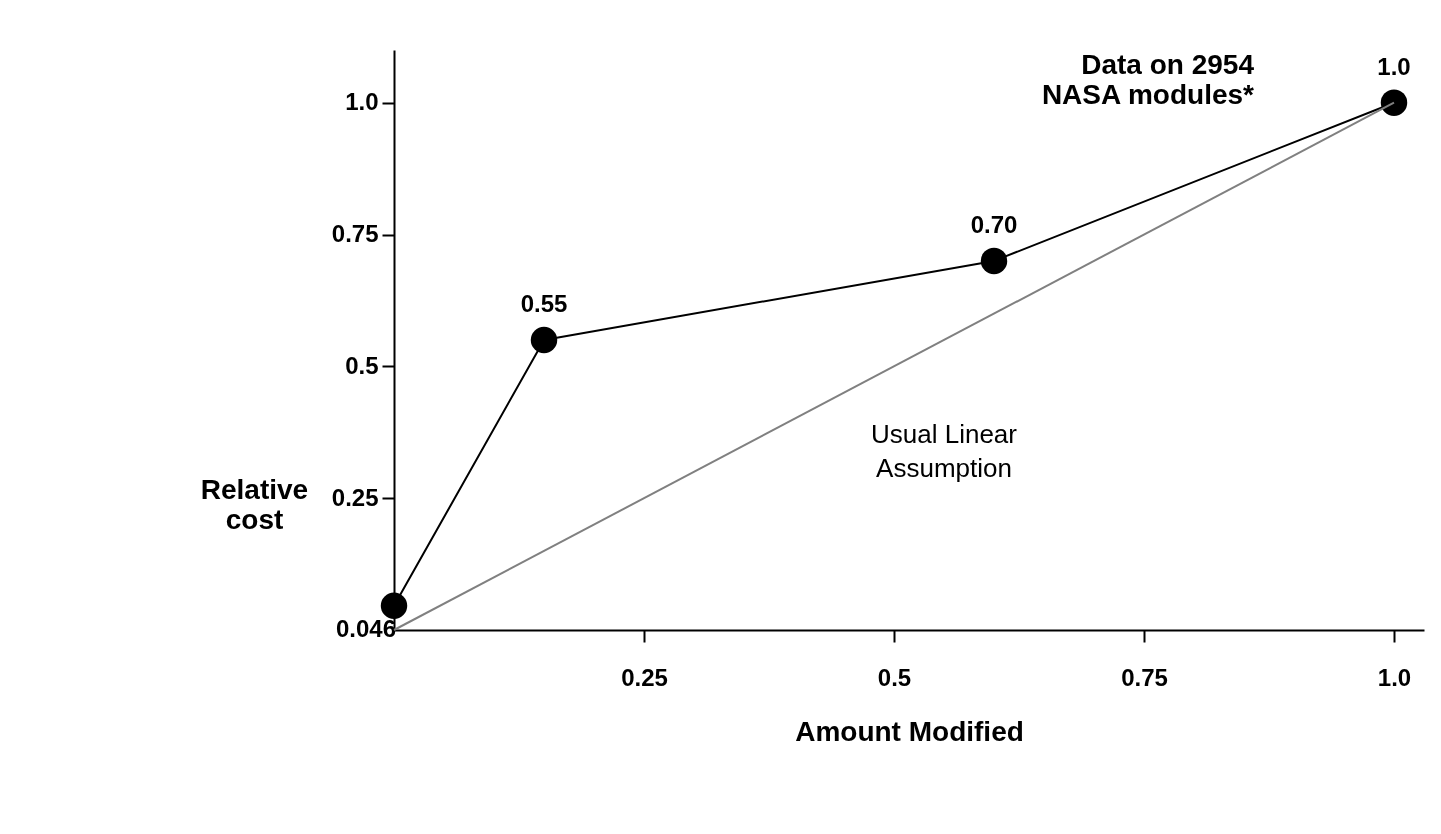 The height and width of the screenshot is (834, 1441). Describe the element at coordinates (1394, 66) in the screenshot. I see `data-label: 1.0` at that location.